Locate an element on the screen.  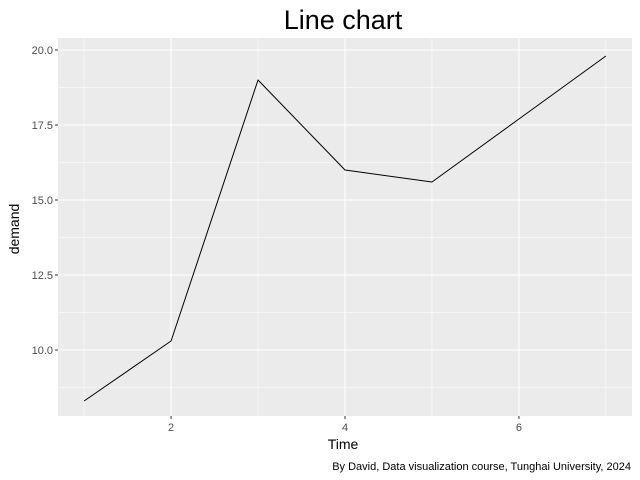
y-axis-title: demand is located at coordinates (14, 229).